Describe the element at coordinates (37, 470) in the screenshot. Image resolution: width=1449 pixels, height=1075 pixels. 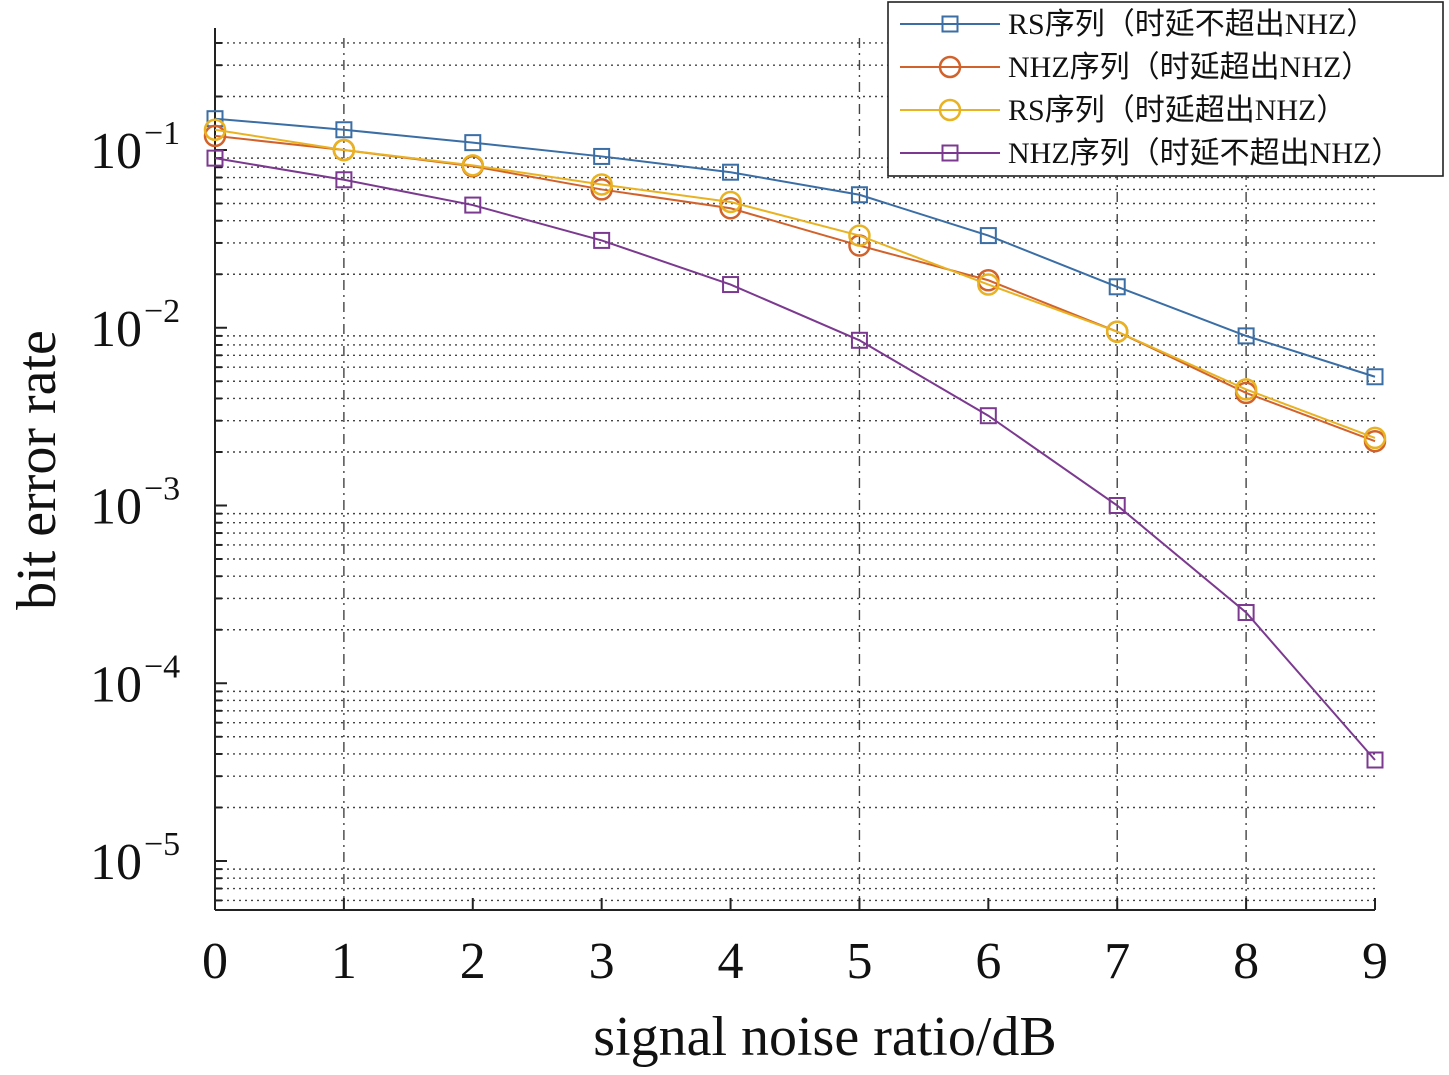
I see `y-axis-title: bit error rate` at that location.